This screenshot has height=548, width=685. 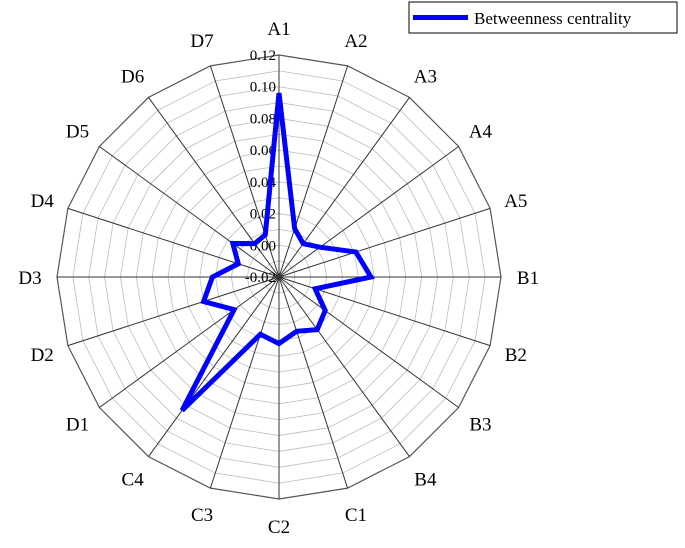 I want to click on radial-tick-label: 0.00, so click(x=263, y=246).